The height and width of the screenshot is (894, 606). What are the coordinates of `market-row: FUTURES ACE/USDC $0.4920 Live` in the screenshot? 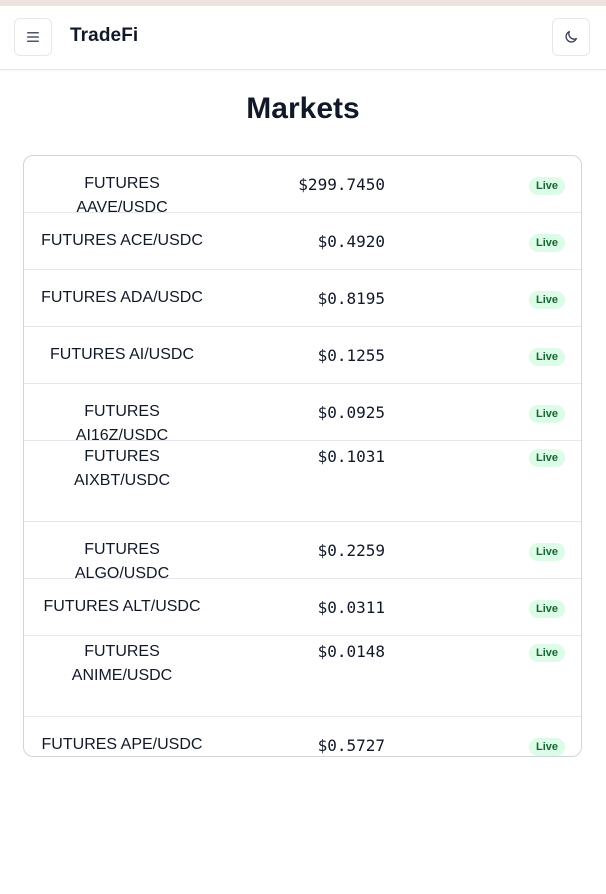 It's located at (302, 241).